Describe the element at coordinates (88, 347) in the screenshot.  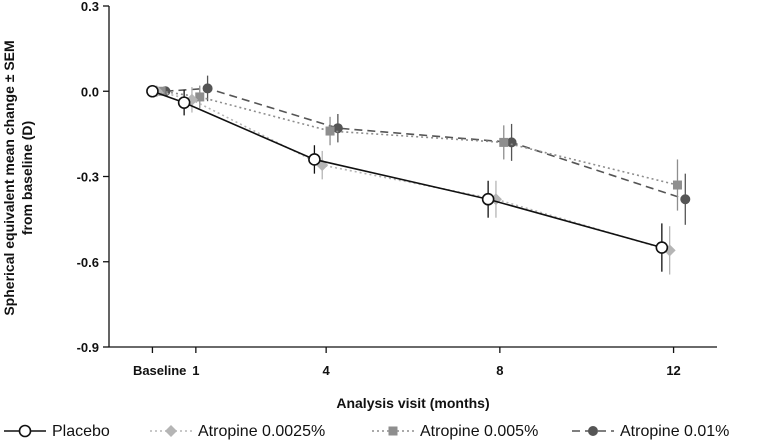
I see `y-tick-label: -0.9` at that location.